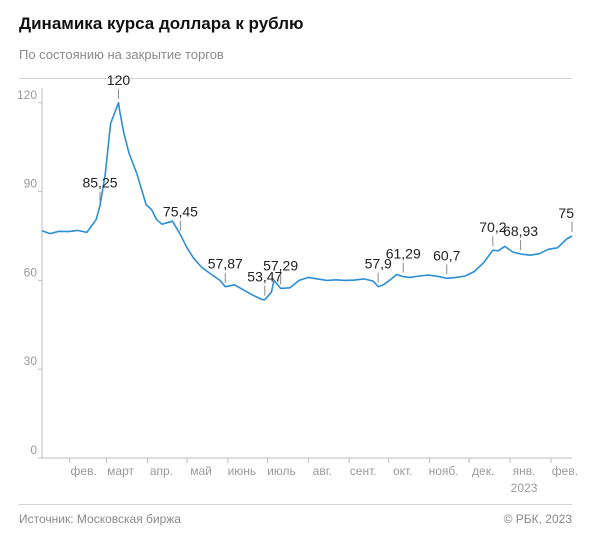 This screenshot has height=546, width=590. Describe the element at coordinates (378, 264) in the screenshot. I see `annotation-label: 57,9` at that location.